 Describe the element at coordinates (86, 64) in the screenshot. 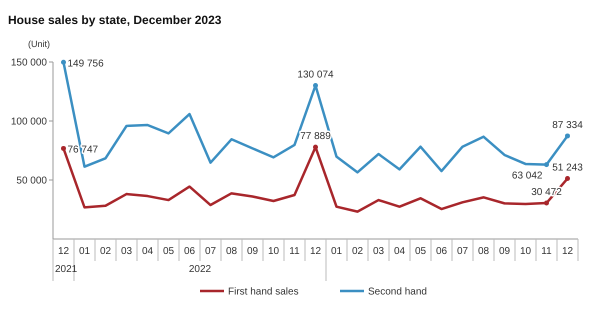

I see `data-label: 149 756` at that location.